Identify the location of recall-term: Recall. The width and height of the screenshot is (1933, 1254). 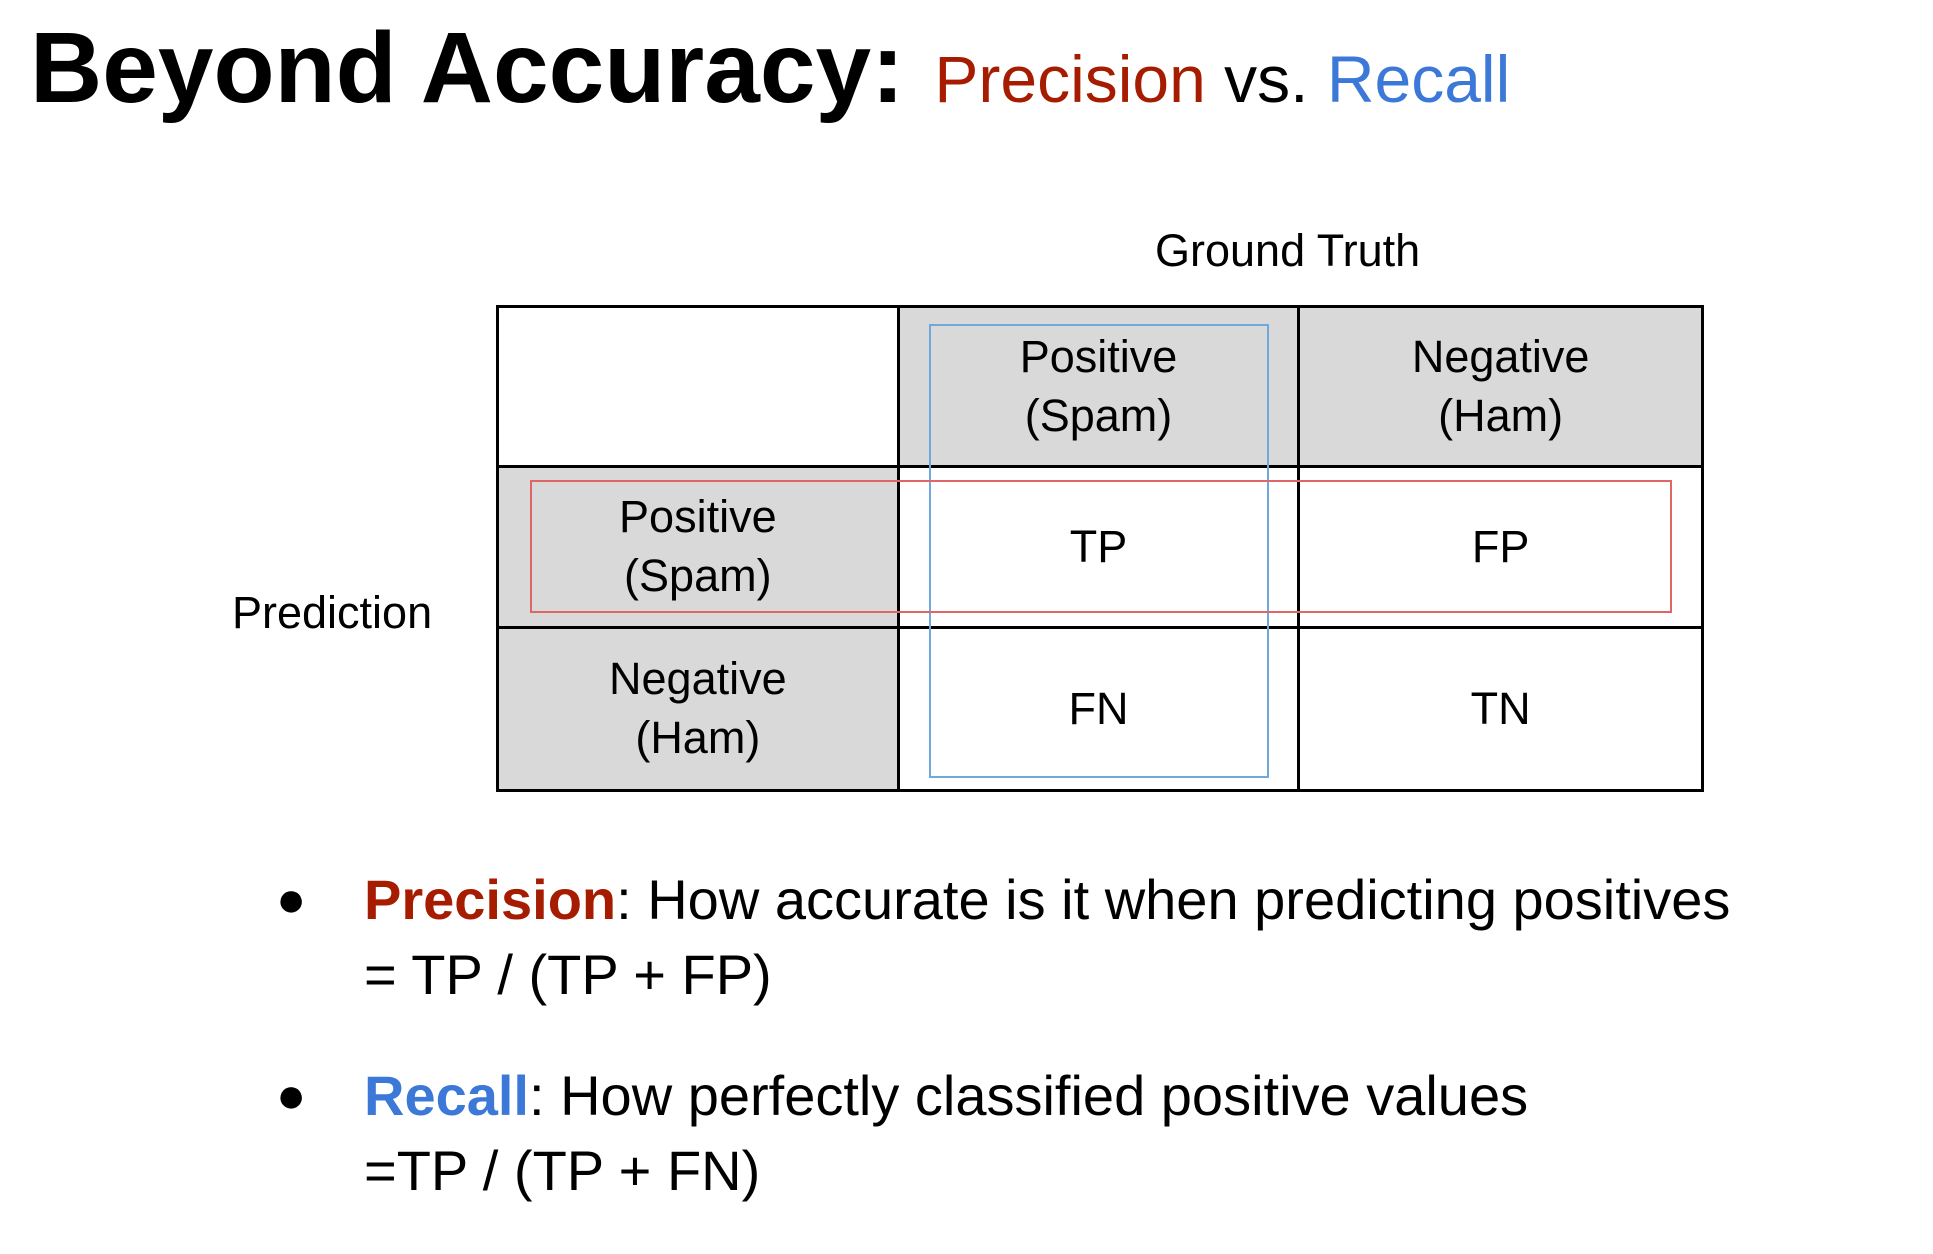
(446, 1095).